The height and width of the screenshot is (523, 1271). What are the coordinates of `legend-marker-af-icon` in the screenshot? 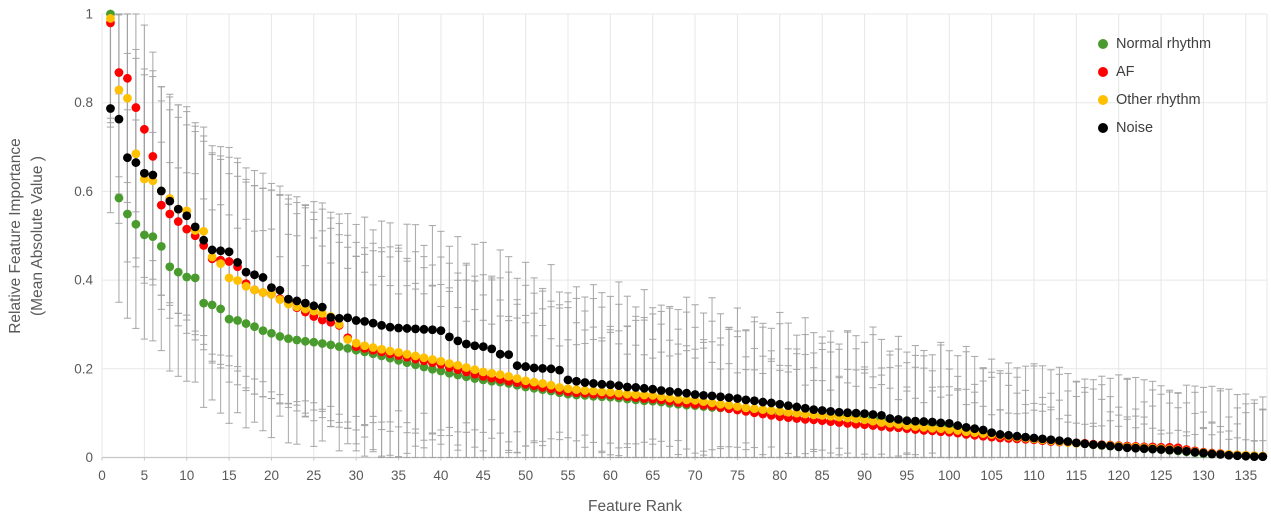 It's located at (1103, 72).